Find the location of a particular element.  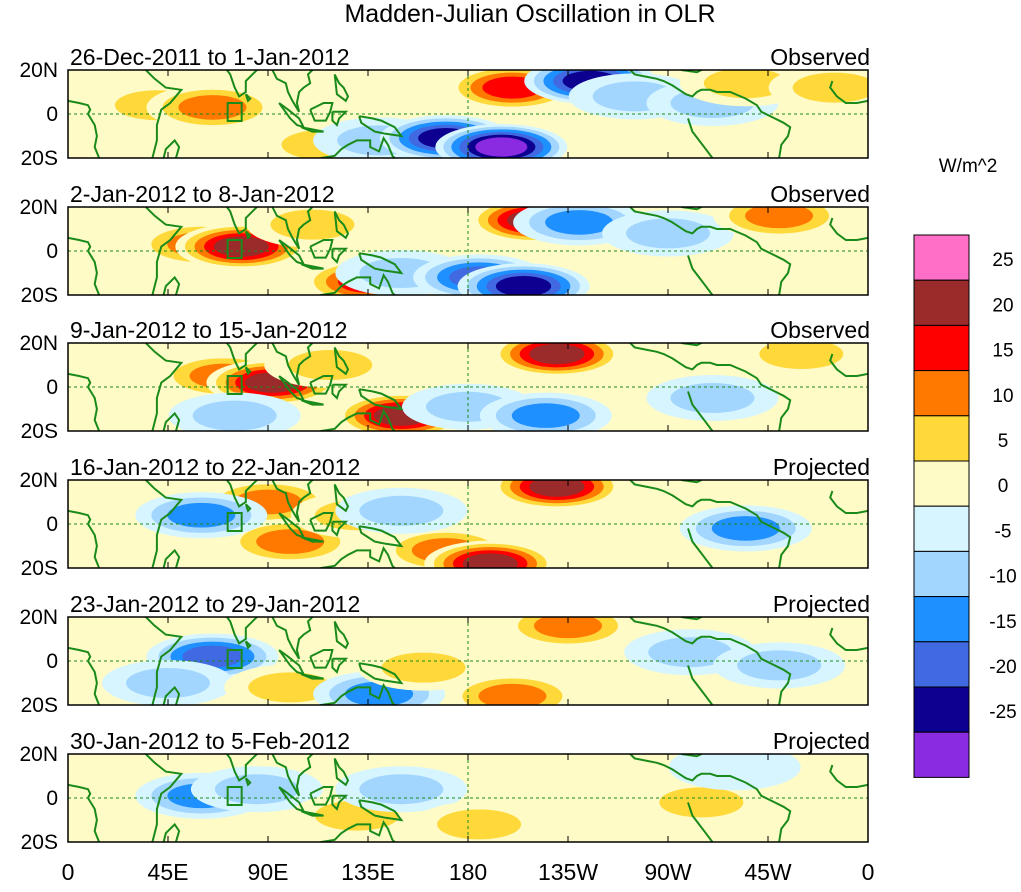

colorbar-label: 15 is located at coordinates (1002, 351).